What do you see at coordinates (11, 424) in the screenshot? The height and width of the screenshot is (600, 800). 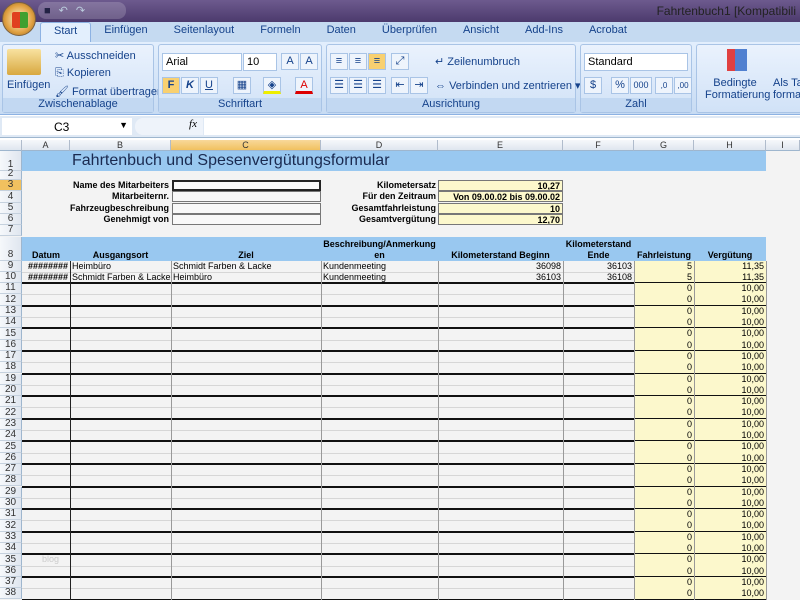 I see `row-header-23: 23` at bounding box center [11, 424].